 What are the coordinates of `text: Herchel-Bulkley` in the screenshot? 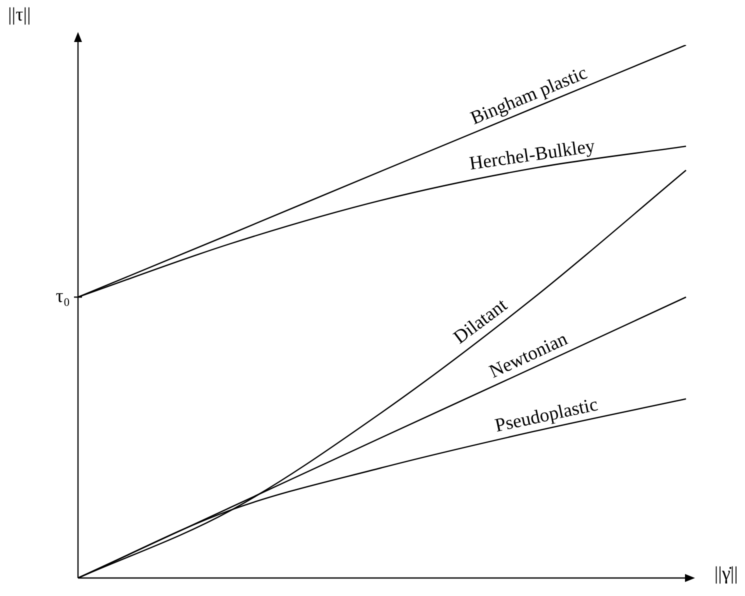 It's located at (532, 155).